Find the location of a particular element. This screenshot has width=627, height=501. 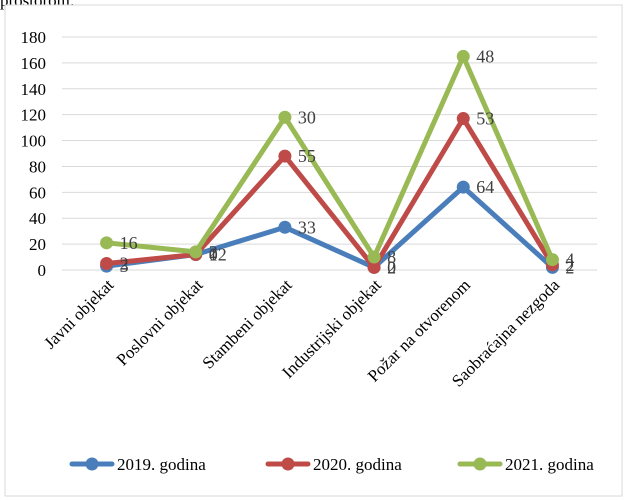

y-tick-label: 100 is located at coordinates (34, 141).